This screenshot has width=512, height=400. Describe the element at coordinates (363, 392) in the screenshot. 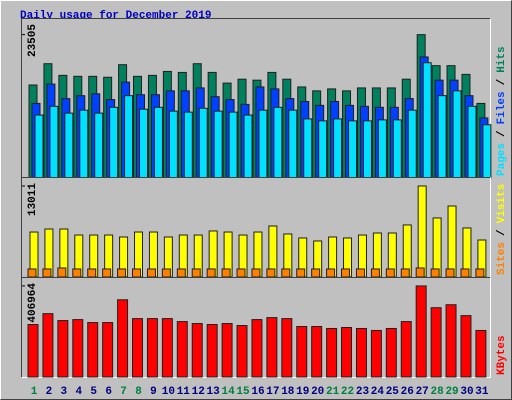

I see `x-tick-label: 23` at that location.